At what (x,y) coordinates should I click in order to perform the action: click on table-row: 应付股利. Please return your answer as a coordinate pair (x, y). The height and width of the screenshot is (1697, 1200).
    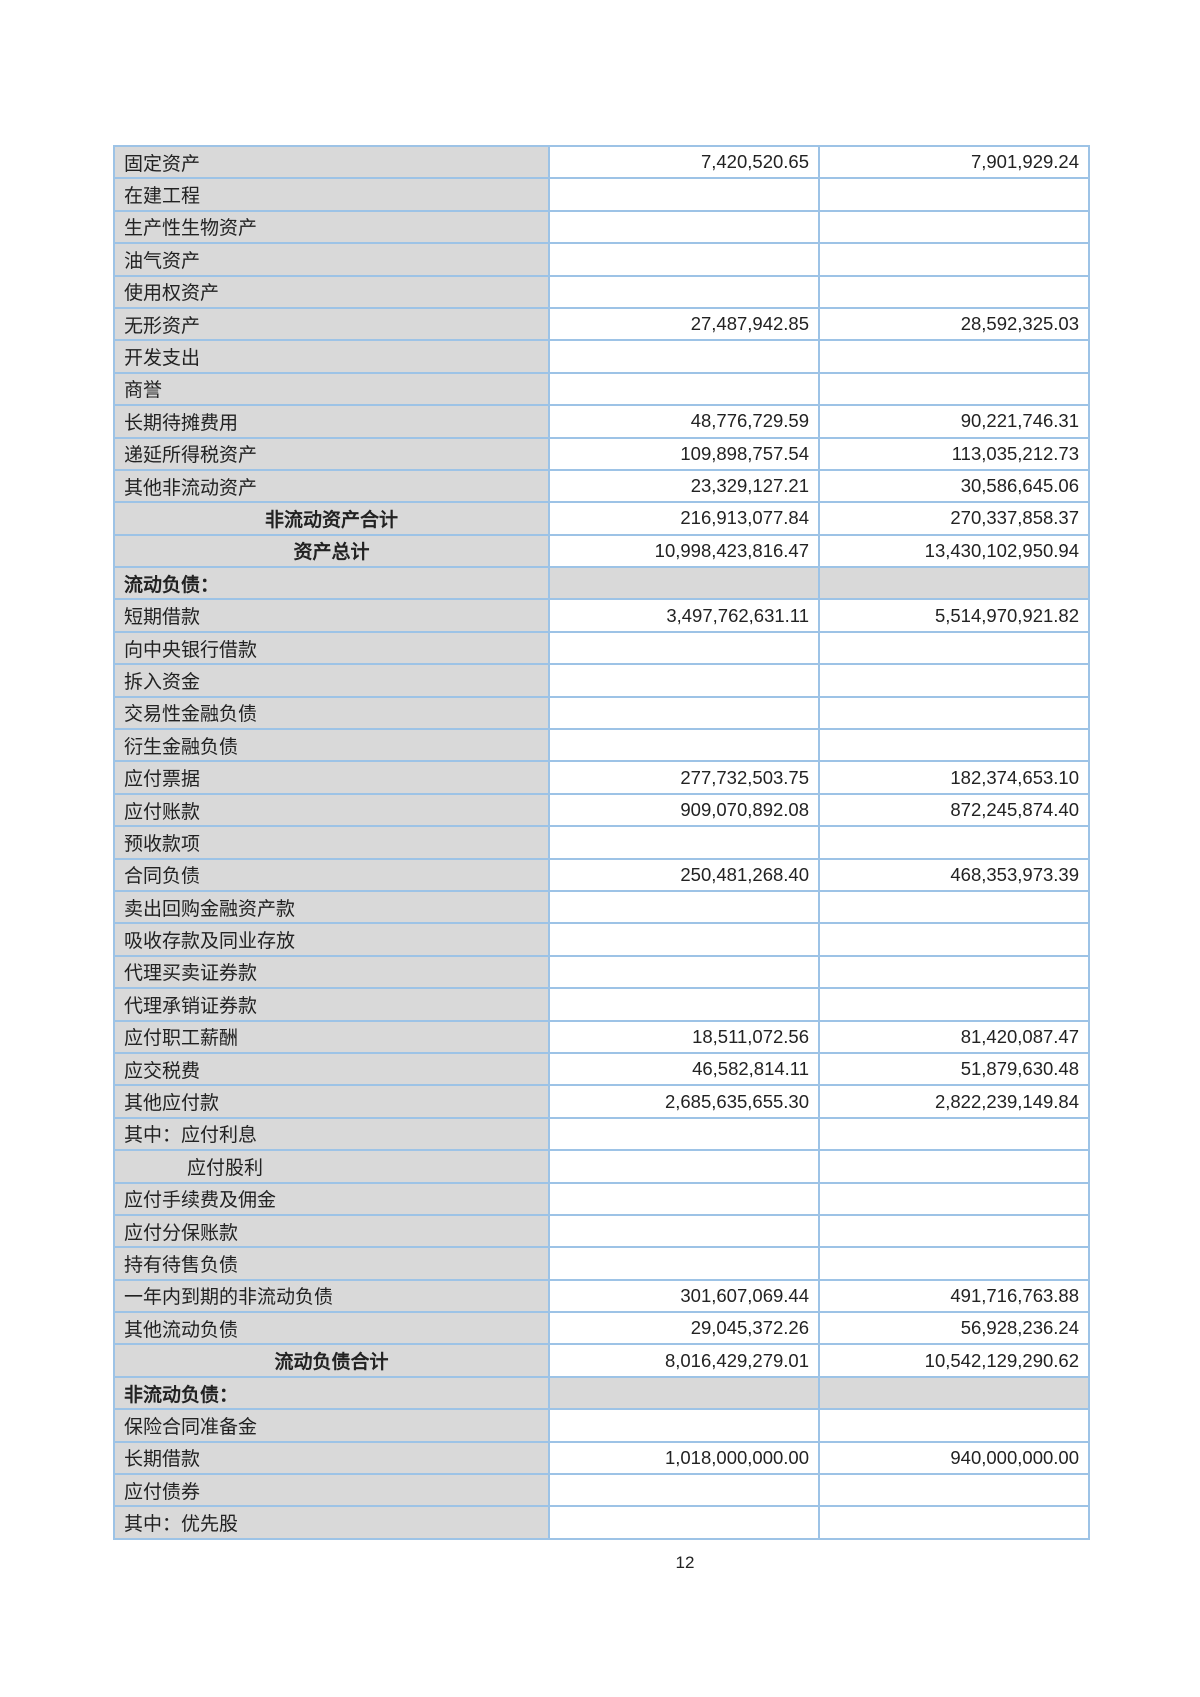
    Looking at the image, I should click on (601, 1166).